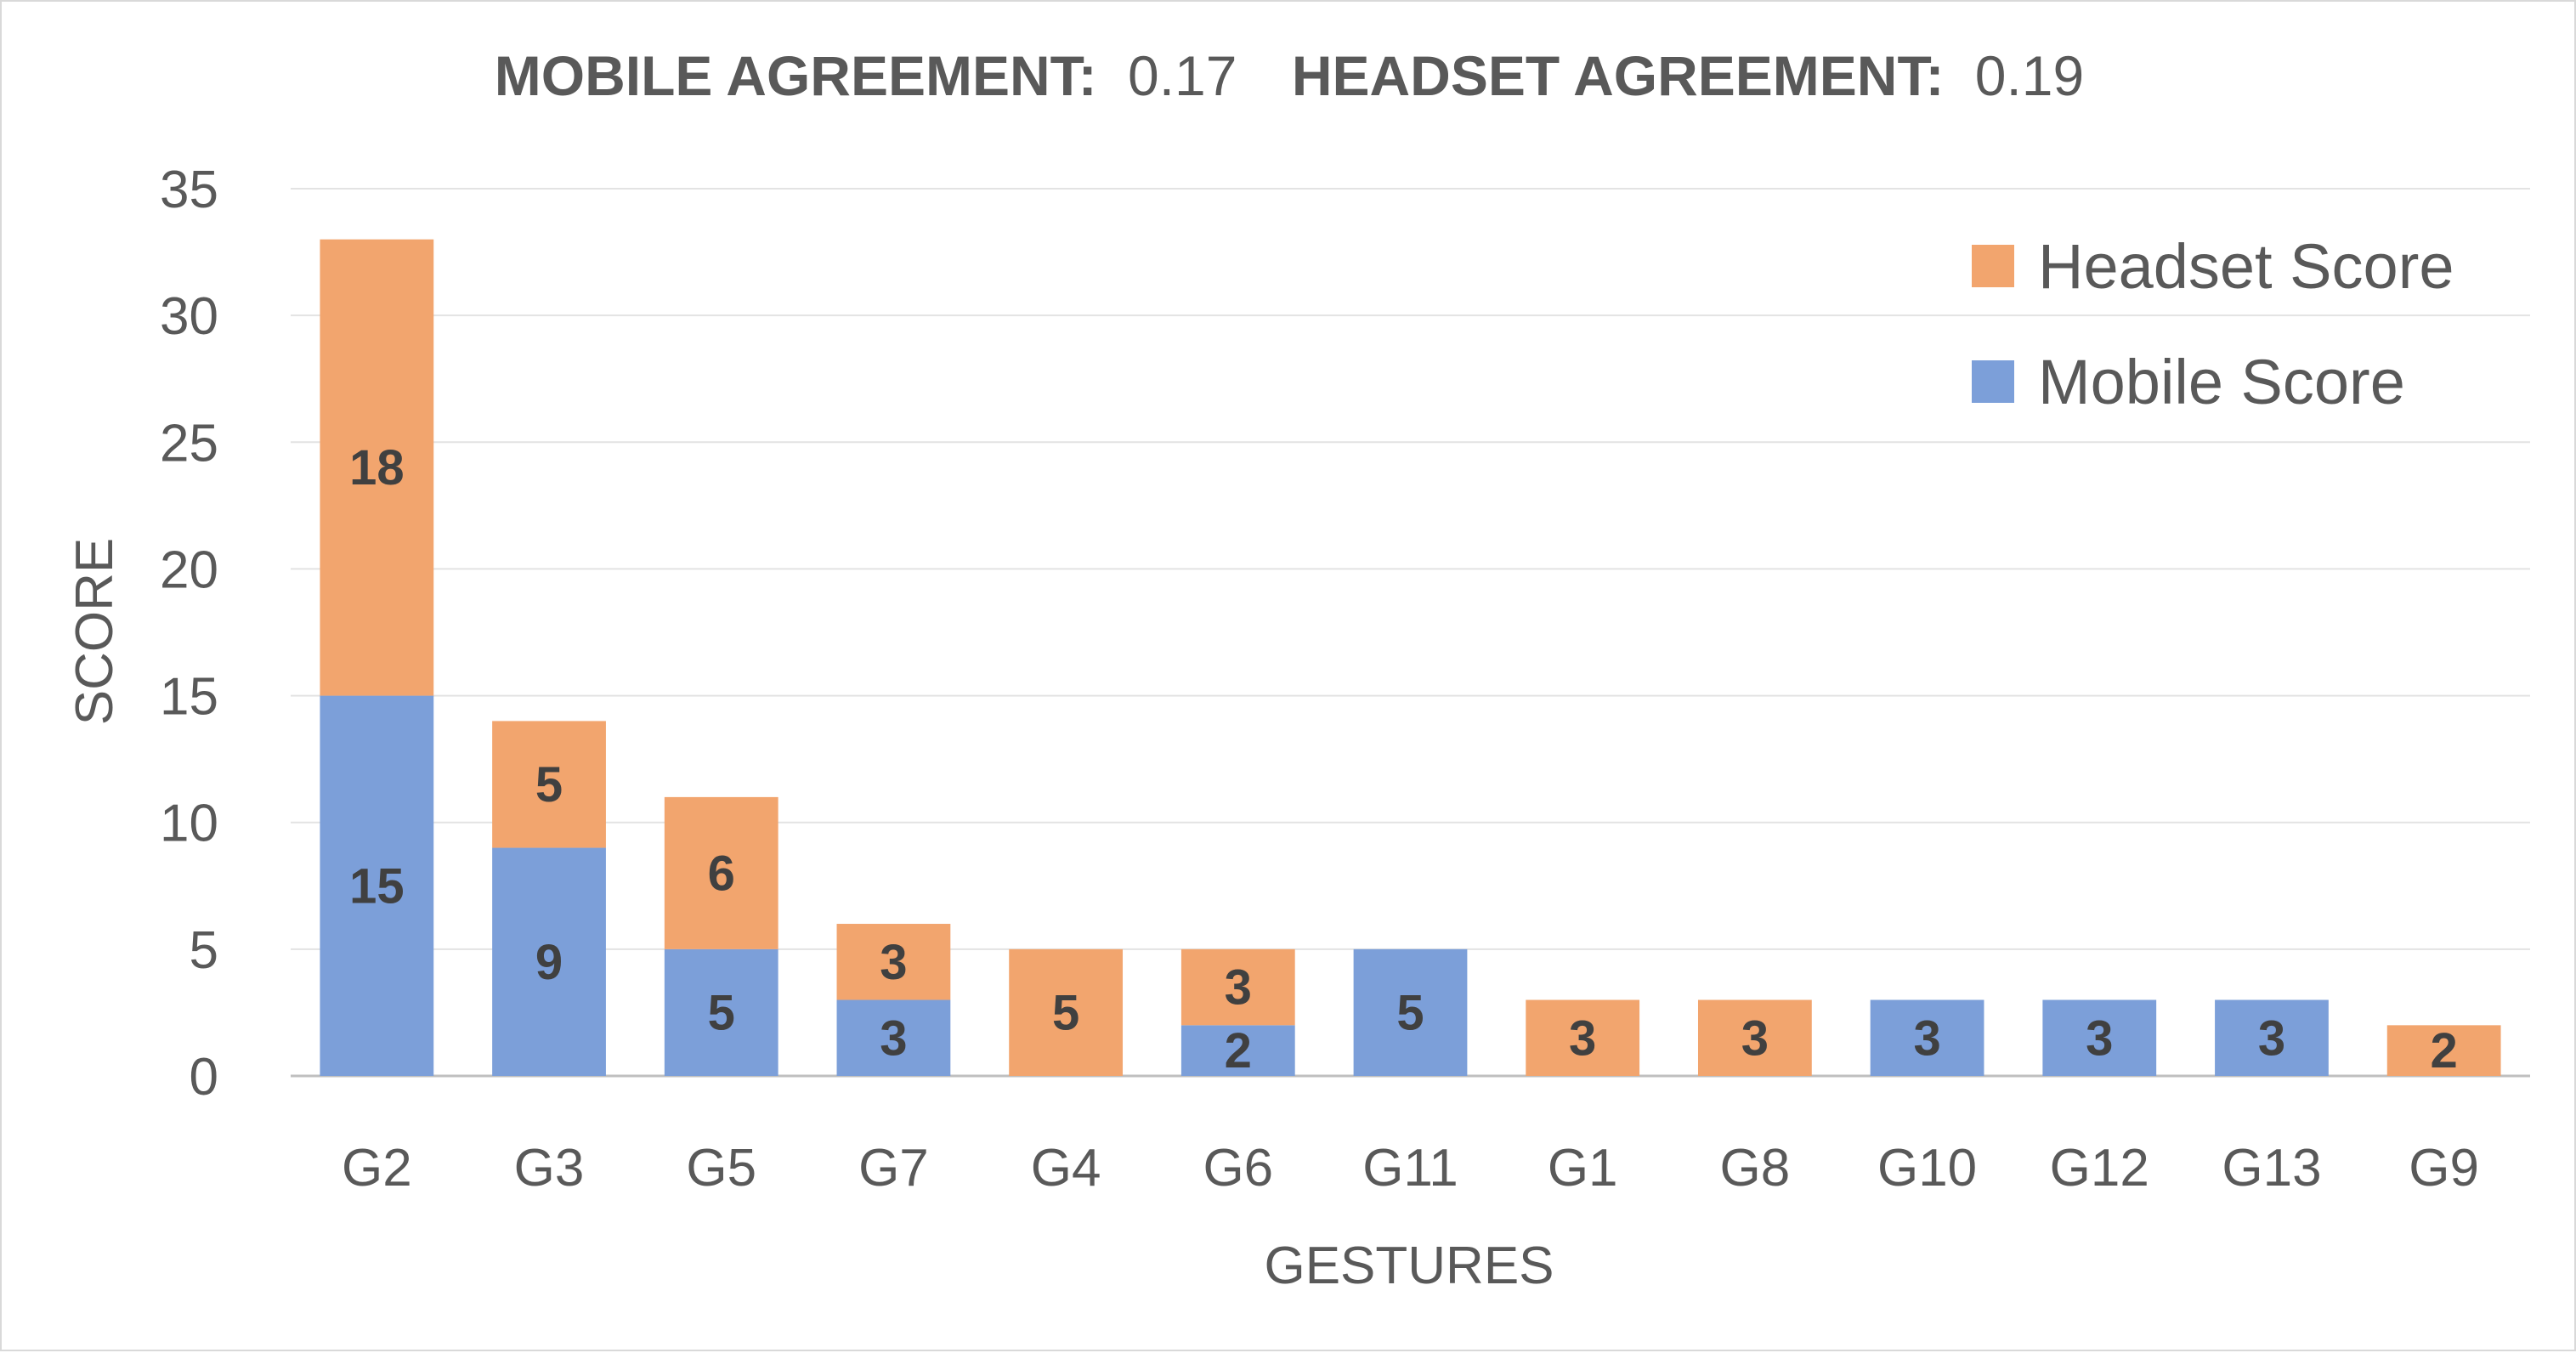  I want to click on mobile-agreement-label: MOBILE AGREEMENT:, so click(796, 75).